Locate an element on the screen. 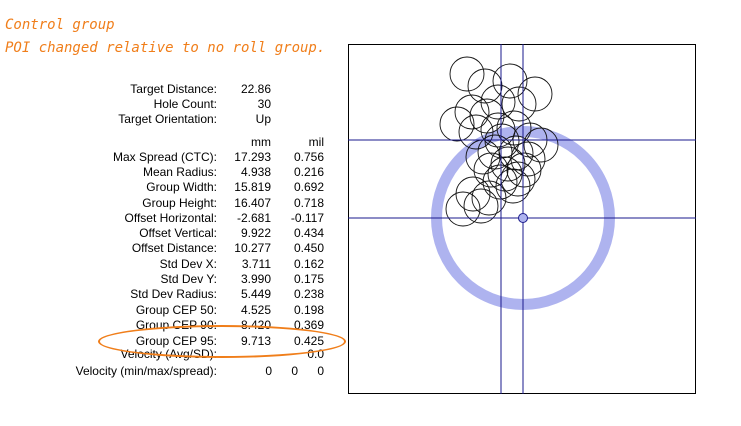 Image resolution: width=741 pixels, height=426 pixels. stat-value: 22.86 is located at coordinates (255, 89).